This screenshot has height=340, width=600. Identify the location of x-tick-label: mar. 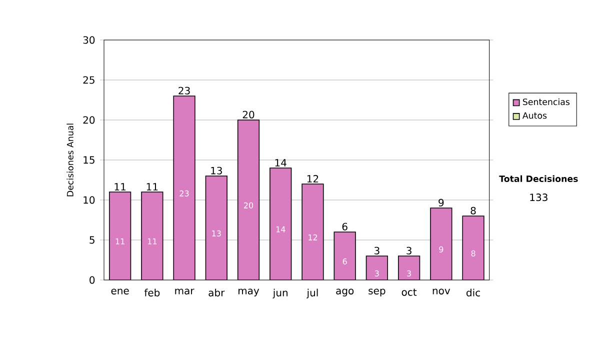
(184, 291).